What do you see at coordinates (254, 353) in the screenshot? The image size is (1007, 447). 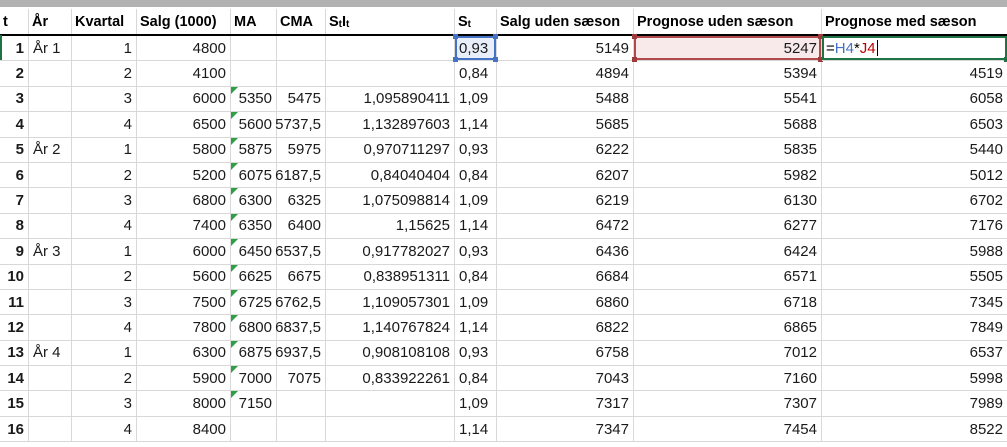 I see `cell-ma: 6875` at bounding box center [254, 353].